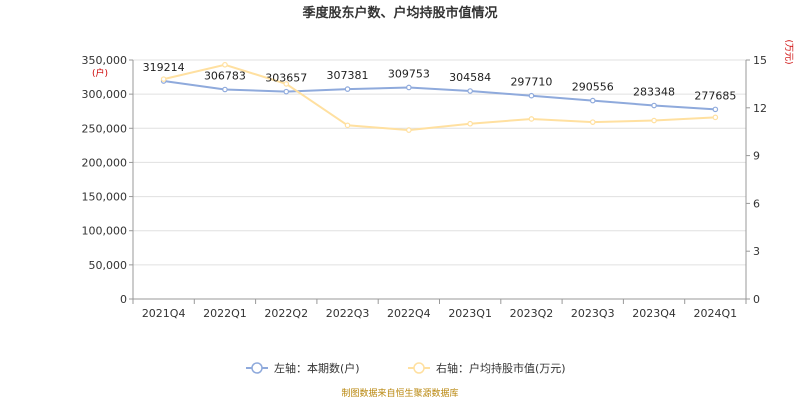  What do you see at coordinates (105, 60) in the screenshot?
I see `left-tick-label: 350,000` at bounding box center [105, 60].